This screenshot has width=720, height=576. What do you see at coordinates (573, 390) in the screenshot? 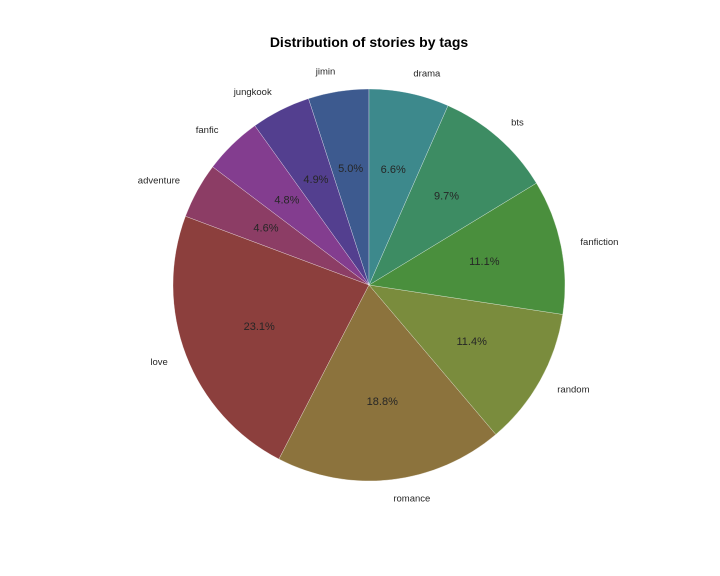
I see `slice-label-random: random` at bounding box center [573, 390].